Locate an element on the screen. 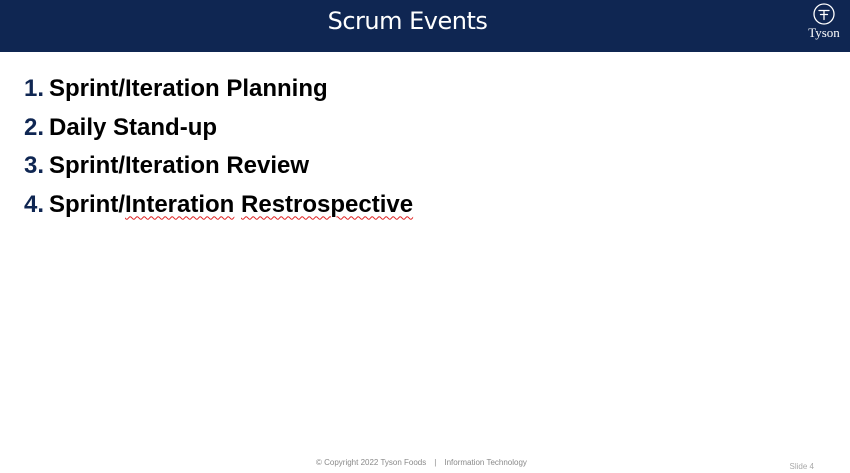 The height and width of the screenshot is (473, 850). label-space is located at coordinates (237, 204).